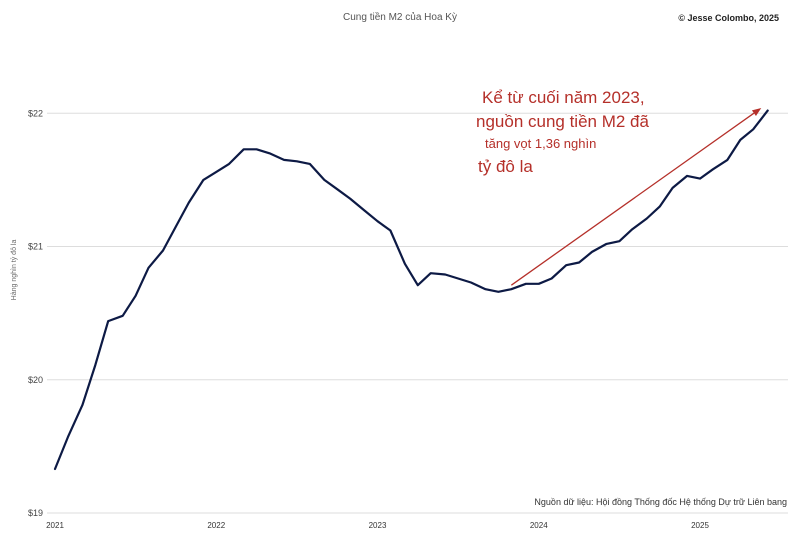 Image resolution: width=800 pixels, height=538 pixels. I want to click on annotation-line-1: Kể từ cuối năm 2023,, so click(563, 97).